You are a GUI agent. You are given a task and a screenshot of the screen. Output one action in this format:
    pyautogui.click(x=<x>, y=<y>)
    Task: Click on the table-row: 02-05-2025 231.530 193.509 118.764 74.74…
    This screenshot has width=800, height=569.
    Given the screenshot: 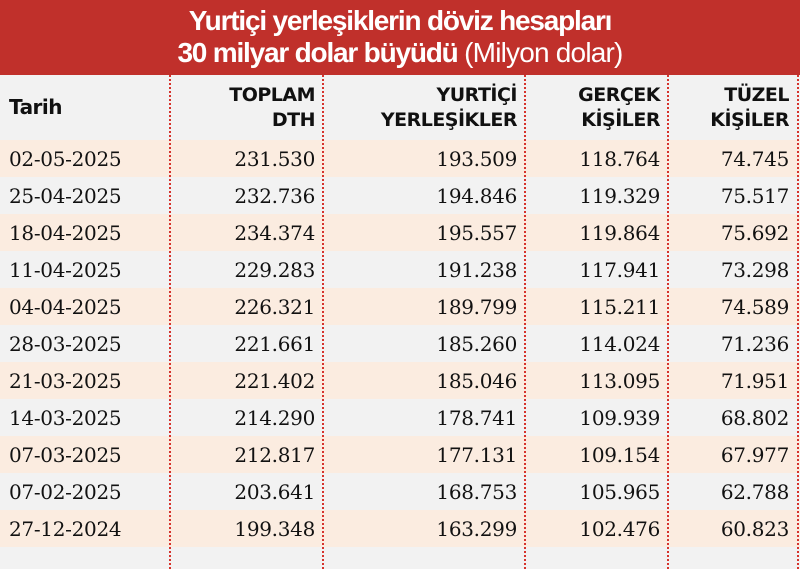 What is the action you would take?
    pyautogui.click(x=400, y=158)
    